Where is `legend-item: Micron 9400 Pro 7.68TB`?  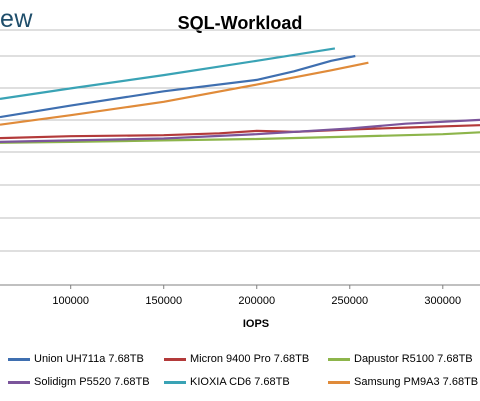 legend-item: Micron 9400 Pro 7.68TB is located at coordinates (236, 359).